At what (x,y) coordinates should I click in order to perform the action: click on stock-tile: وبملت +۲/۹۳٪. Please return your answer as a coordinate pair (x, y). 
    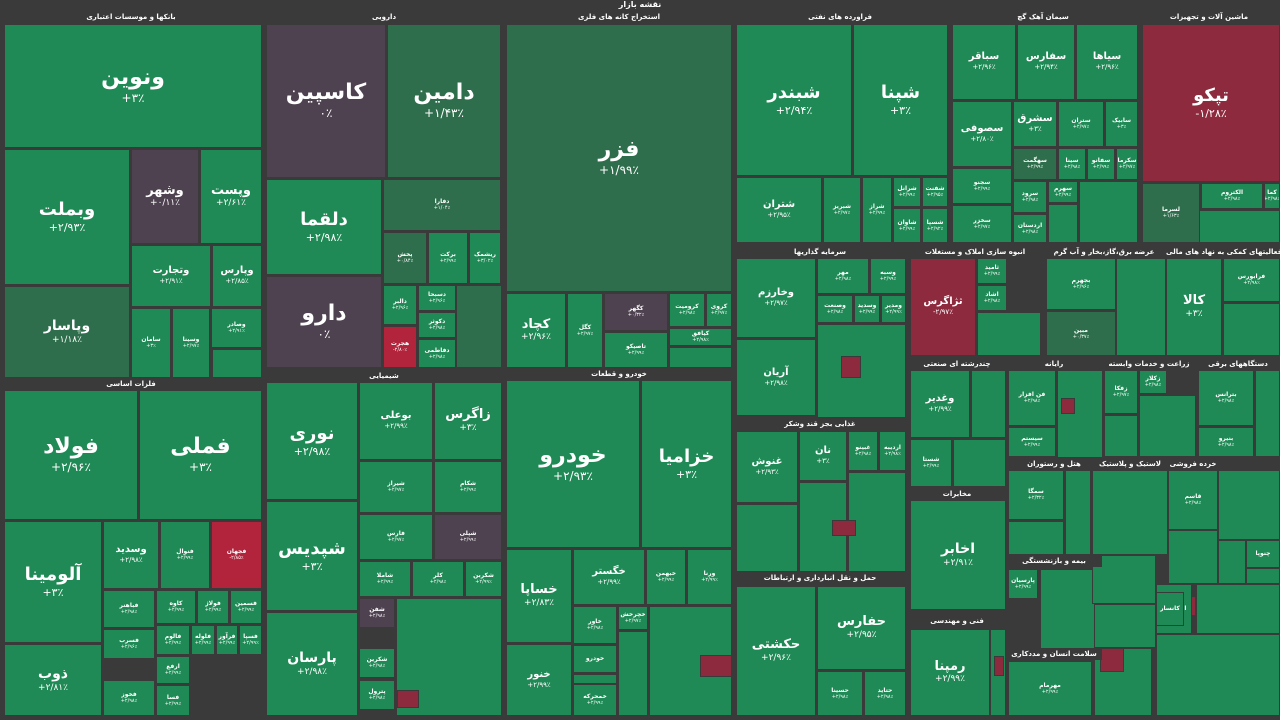
    Looking at the image, I should click on (67, 217).